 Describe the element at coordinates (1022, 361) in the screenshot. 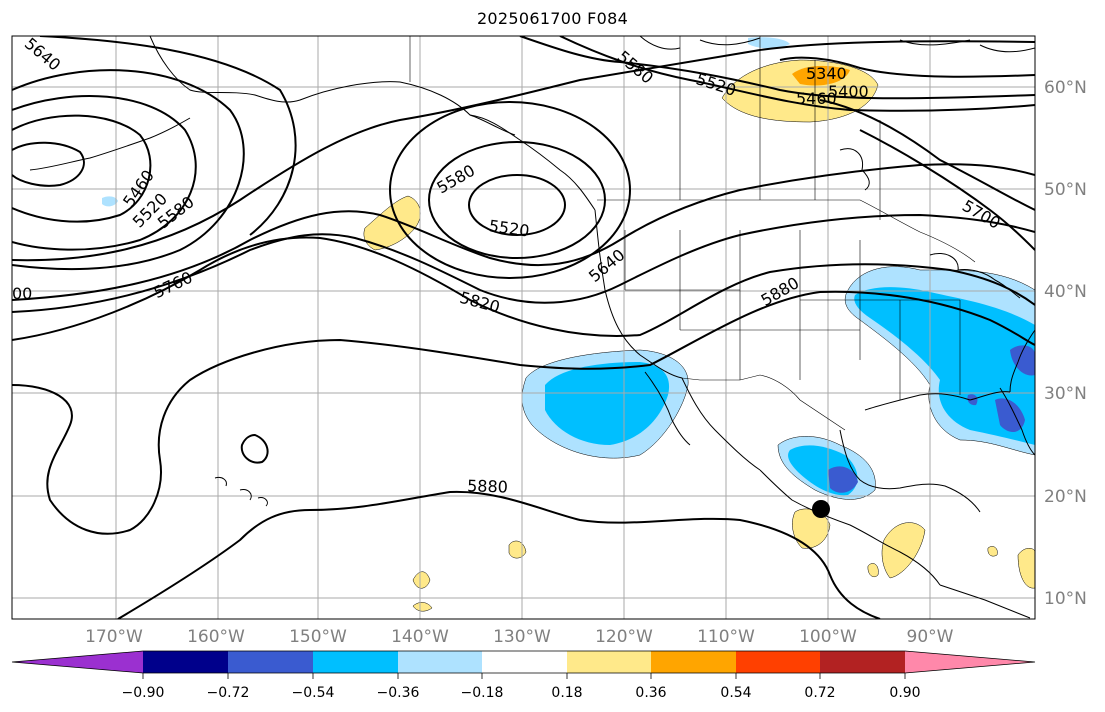

I see `east-coast-us` at that location.